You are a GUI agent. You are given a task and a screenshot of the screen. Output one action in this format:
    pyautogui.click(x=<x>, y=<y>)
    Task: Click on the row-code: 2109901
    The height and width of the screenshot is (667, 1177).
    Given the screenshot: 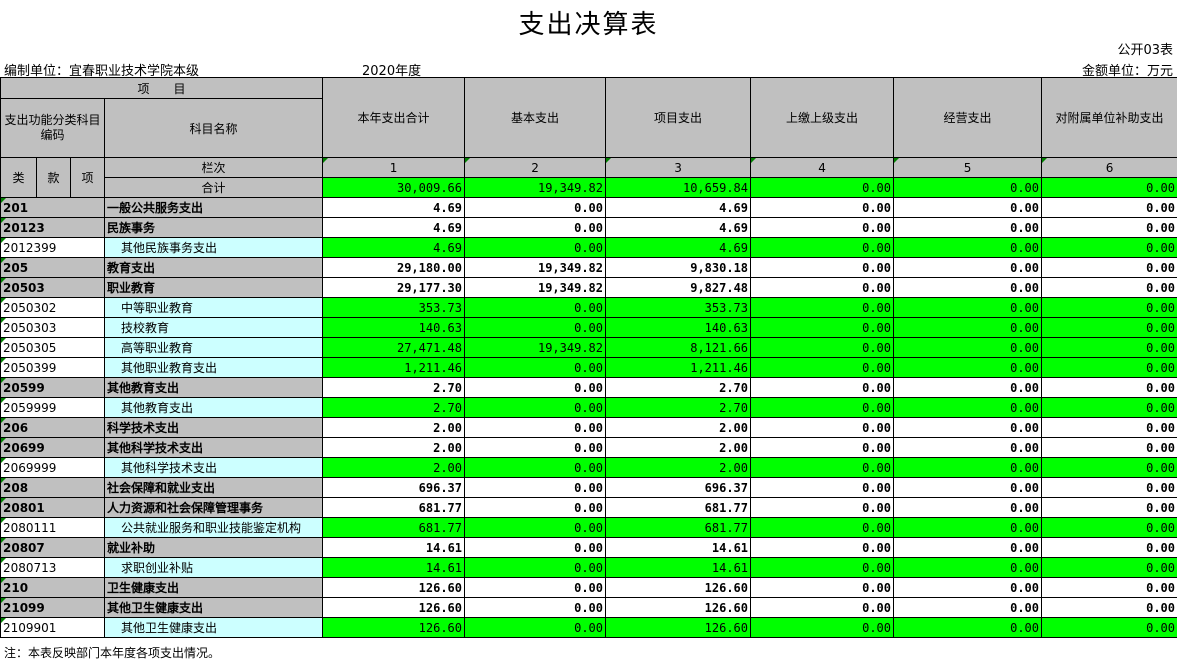 What is the action you would take?
    pyautogui.click(x=52, y=627)
    